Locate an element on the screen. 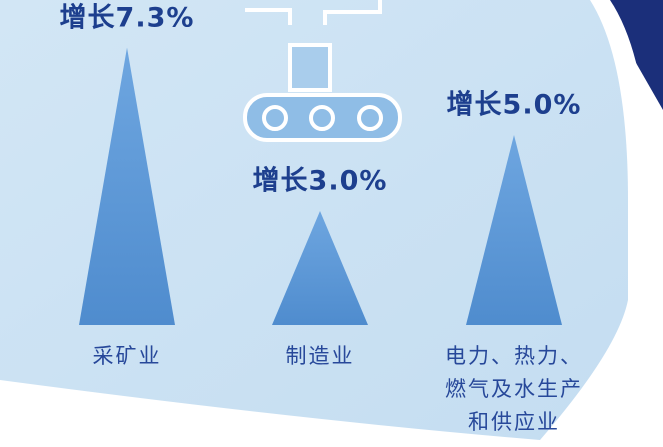  value-label: 增长3.0% is located at coordinates (320, 181).